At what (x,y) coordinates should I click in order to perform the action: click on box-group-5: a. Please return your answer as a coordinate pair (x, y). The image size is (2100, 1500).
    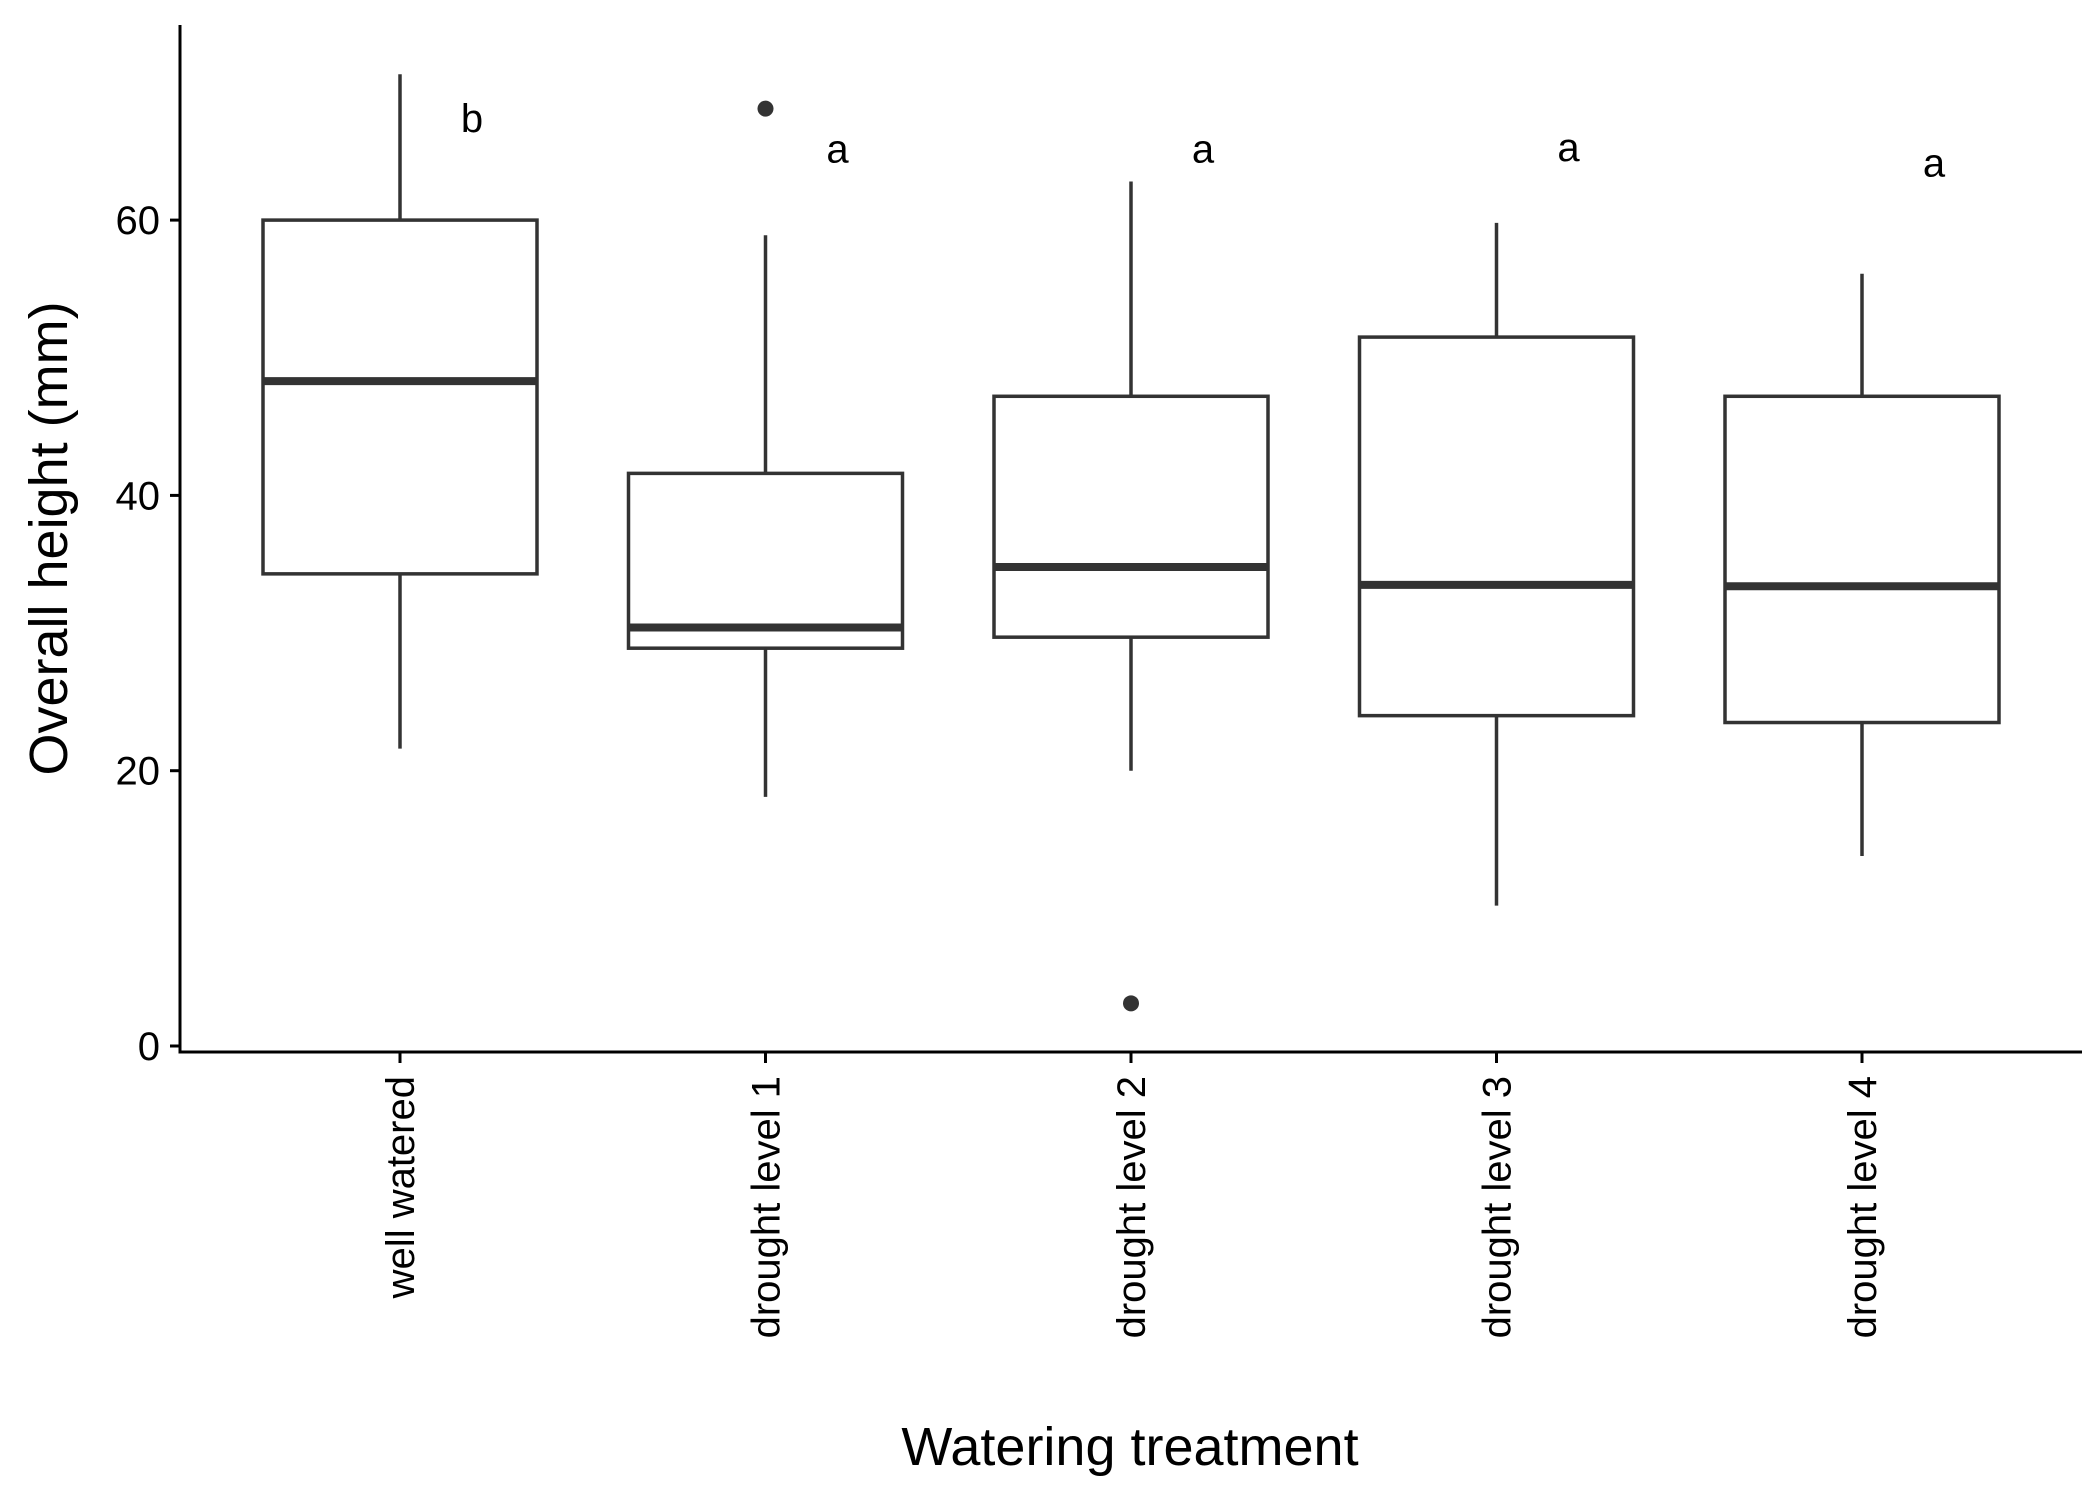
    Looking at the image, I should click on (1862, 499).